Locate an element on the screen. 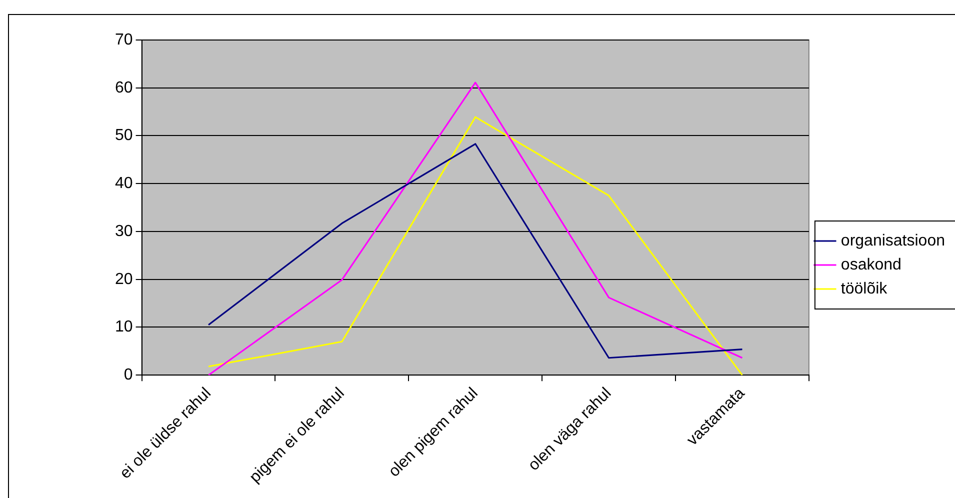  y-tick-label: 20 is located at coordinates (124, 279).